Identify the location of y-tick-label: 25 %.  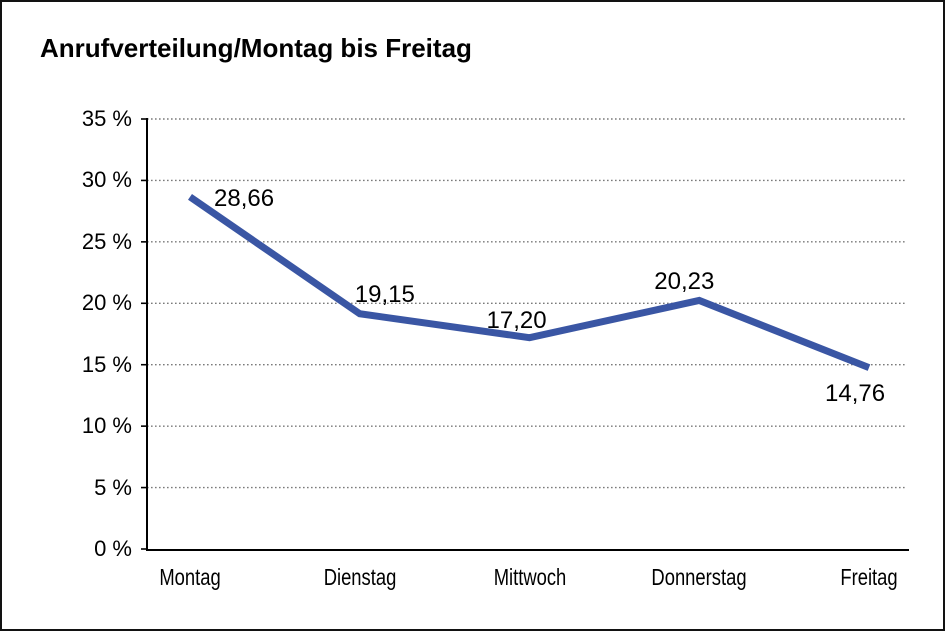
(106, 241).